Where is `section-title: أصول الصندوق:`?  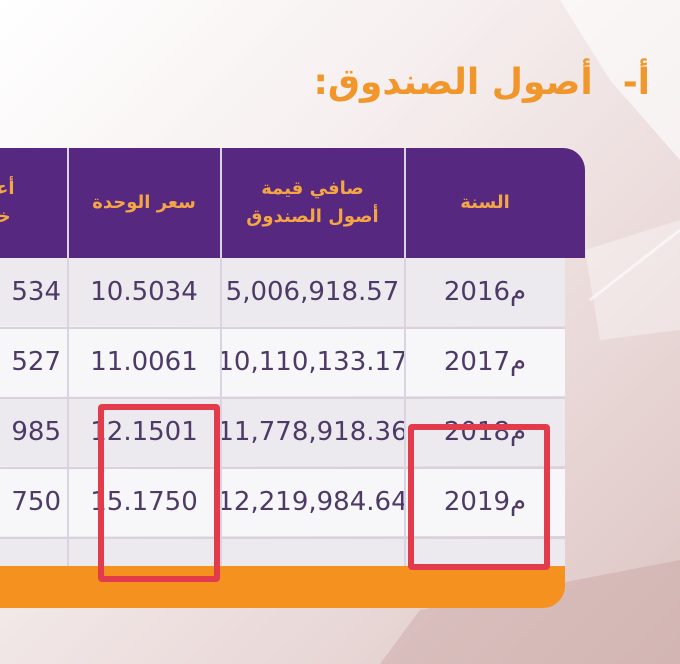 section-title: أصول الصندوق: is located at coordinates (453, 82).